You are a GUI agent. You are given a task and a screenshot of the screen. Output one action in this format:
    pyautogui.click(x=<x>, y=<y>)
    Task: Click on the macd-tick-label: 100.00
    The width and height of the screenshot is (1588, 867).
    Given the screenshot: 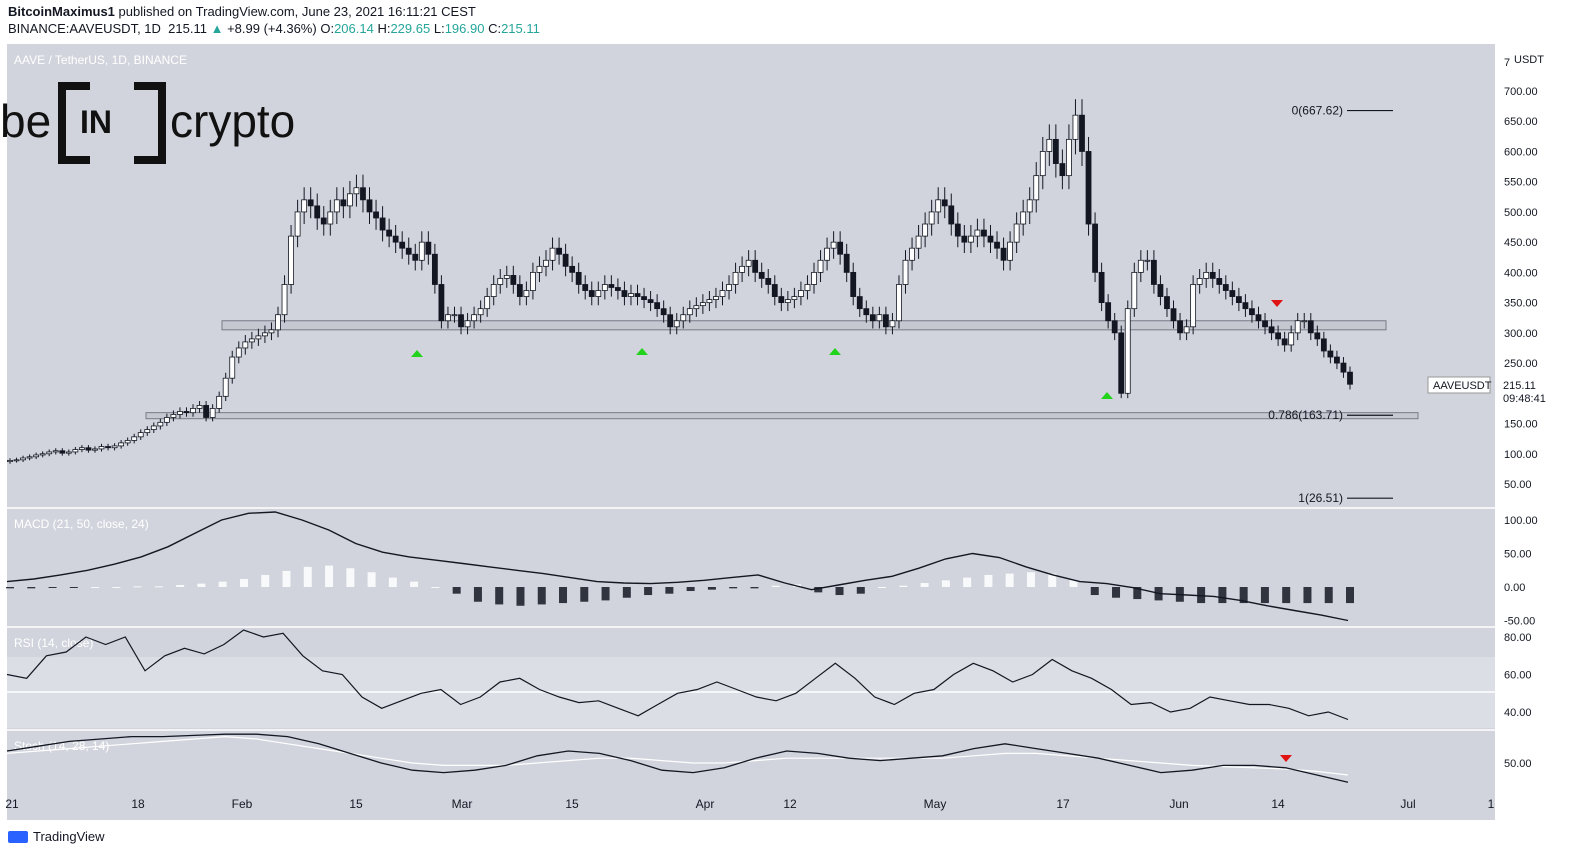 What is the action you would take?
    pyautogui.click(x=1521, y=521)
    